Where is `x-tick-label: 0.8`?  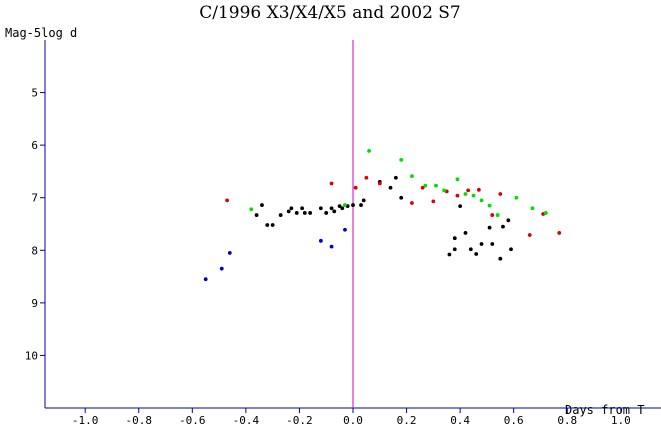
x-tick-label: 0.8 is located at coordinates (567, 420).